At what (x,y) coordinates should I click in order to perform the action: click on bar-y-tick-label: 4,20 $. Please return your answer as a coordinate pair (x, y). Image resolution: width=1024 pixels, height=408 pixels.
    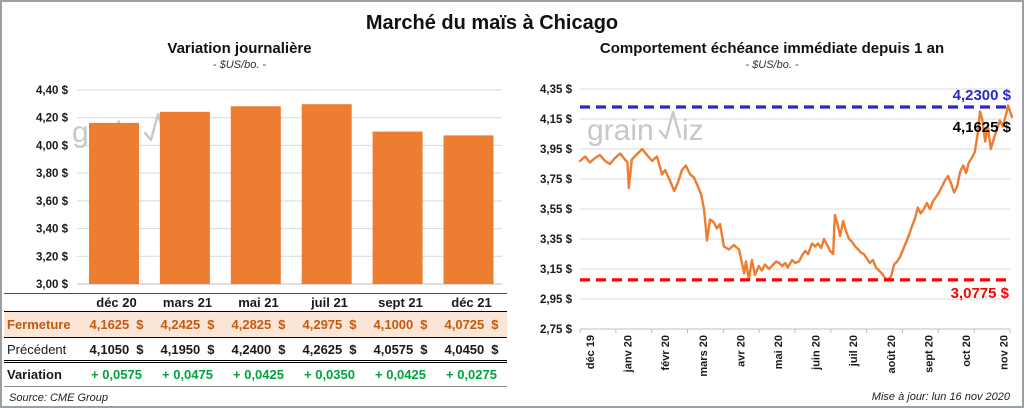
    Looking at the image, I should click on (52, 119).